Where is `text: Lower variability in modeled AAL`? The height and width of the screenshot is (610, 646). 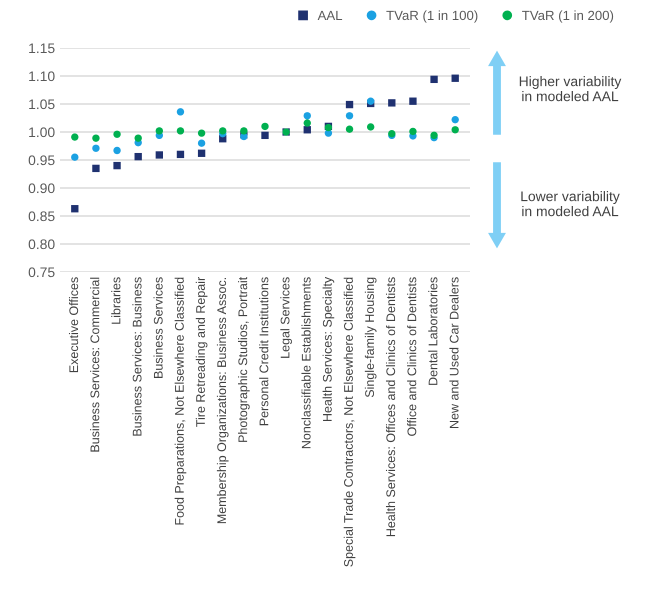 text: Lower variability in modeled AAL is located at coordinates (570, 203).